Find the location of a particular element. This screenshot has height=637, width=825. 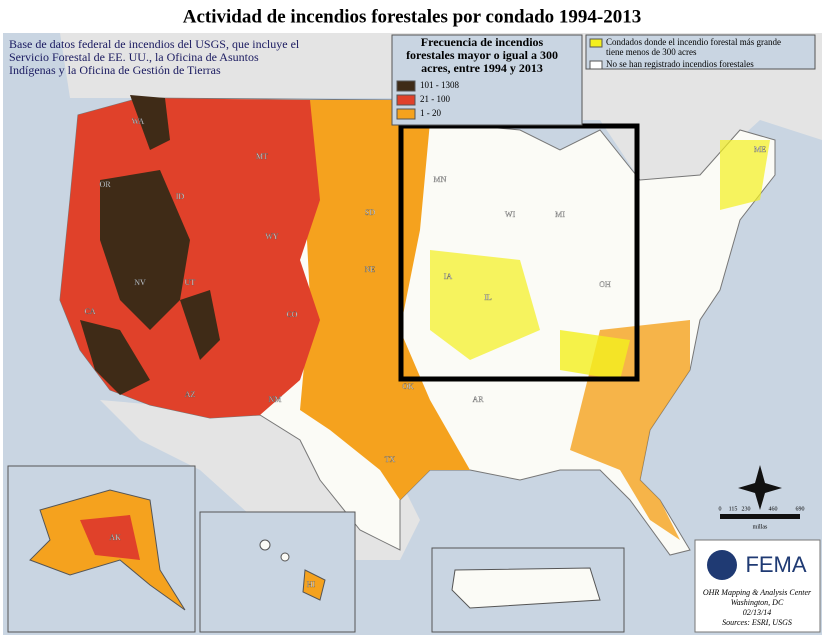

compass is located at coordinates (760, 487).